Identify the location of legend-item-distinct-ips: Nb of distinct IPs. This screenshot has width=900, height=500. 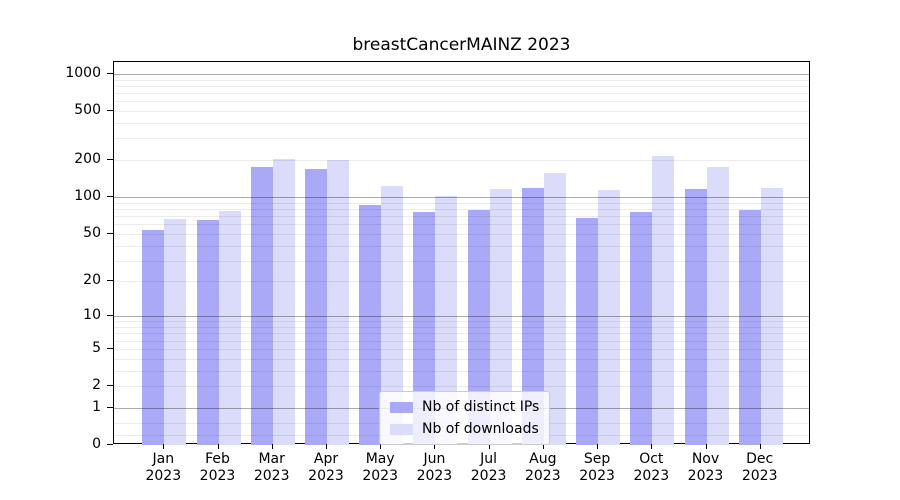
(464, 407).